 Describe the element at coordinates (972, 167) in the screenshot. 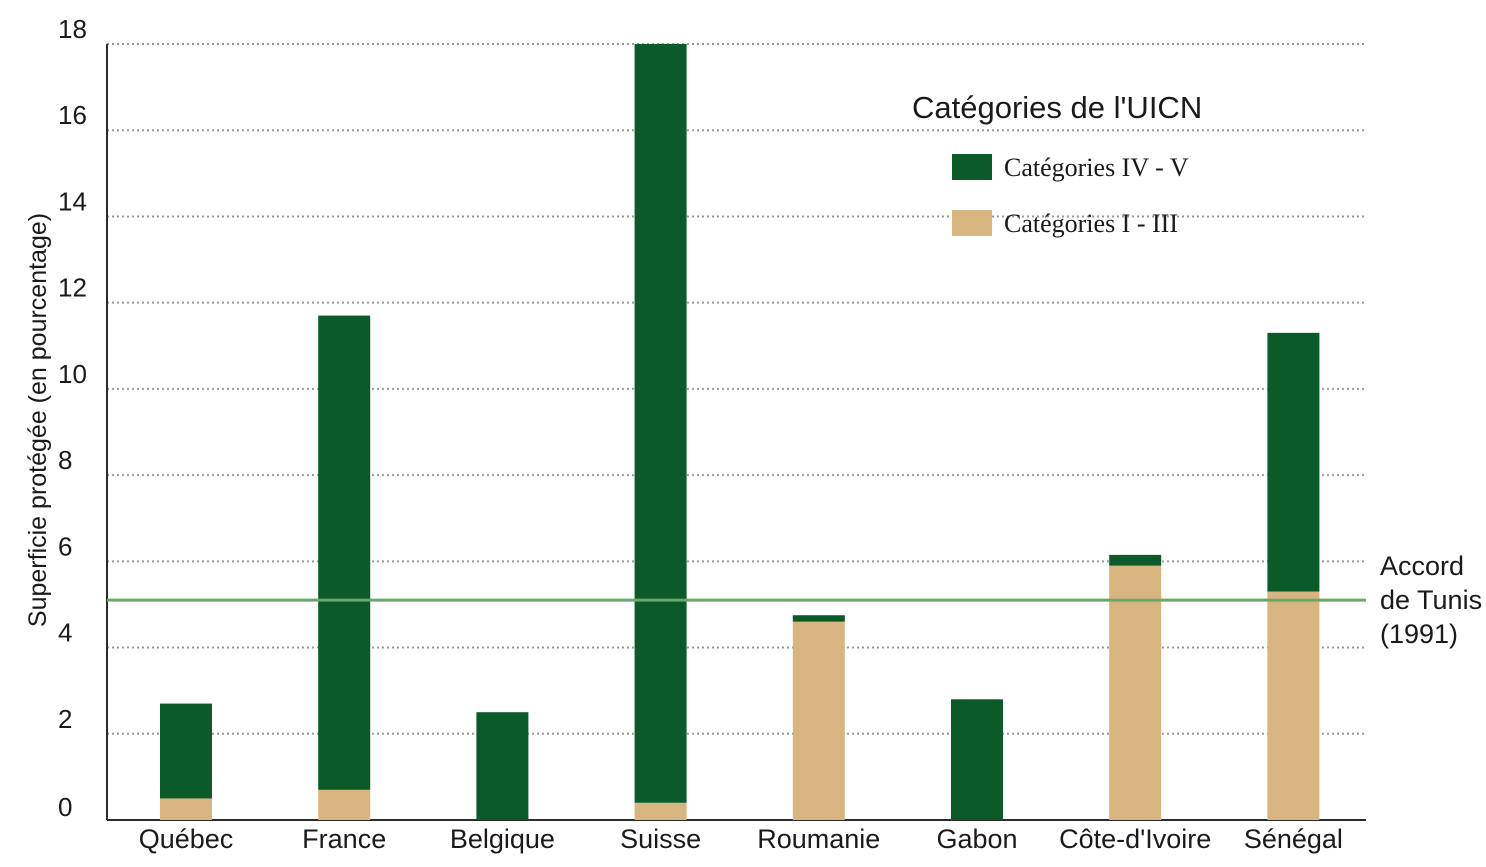

I see `legend-swatch-iv-v` at that location.